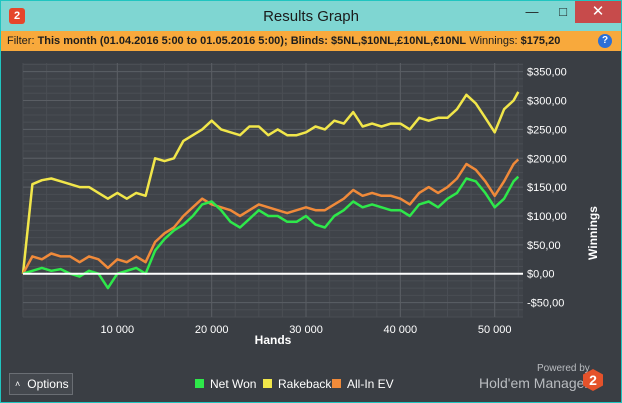 Image resolution: width=622 pixels, height=403 pixels. Describe the element at coordinates (545, 304) in the screenshot. I see `y-tick-label: -$50,00` at that location.